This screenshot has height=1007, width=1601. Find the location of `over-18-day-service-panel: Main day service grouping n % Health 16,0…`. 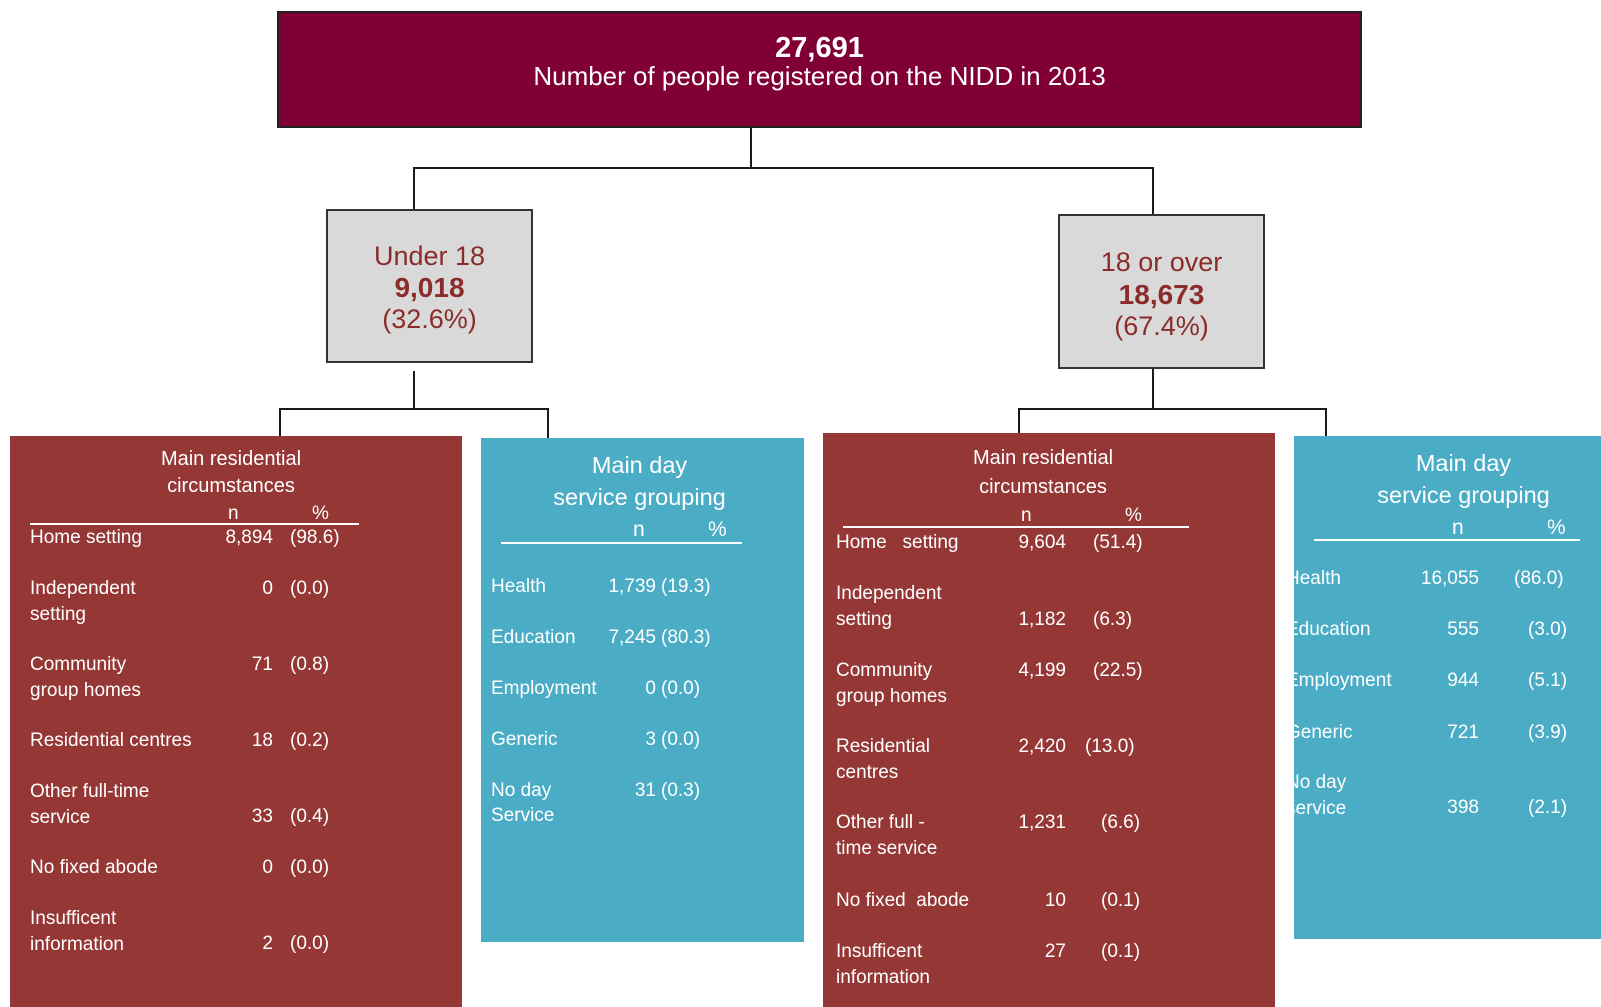

over-18-day-service-panel: Main day service grouping n % Health 16,0… is located at coordinates (1443, 687).